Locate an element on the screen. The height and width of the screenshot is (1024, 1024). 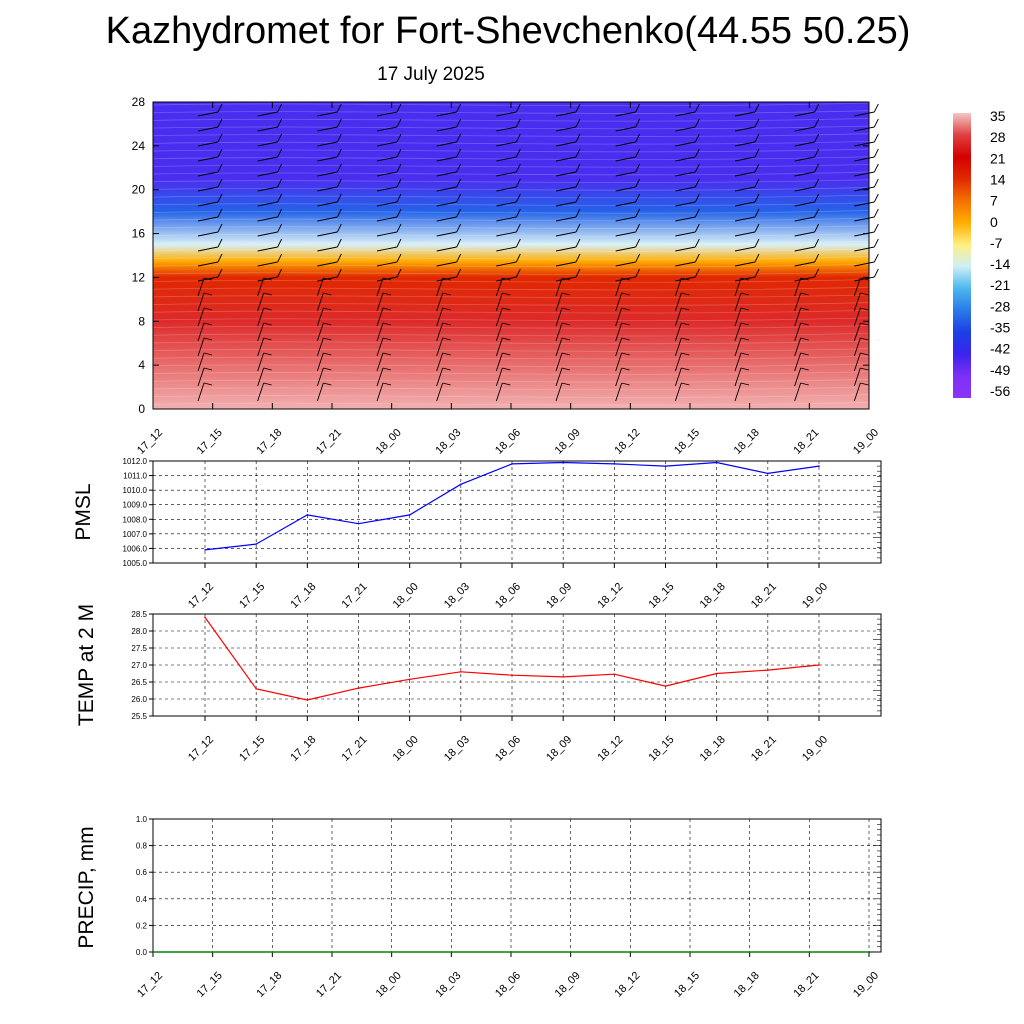
x-tick-label: 18_12 is located at coordinates (627, 442).